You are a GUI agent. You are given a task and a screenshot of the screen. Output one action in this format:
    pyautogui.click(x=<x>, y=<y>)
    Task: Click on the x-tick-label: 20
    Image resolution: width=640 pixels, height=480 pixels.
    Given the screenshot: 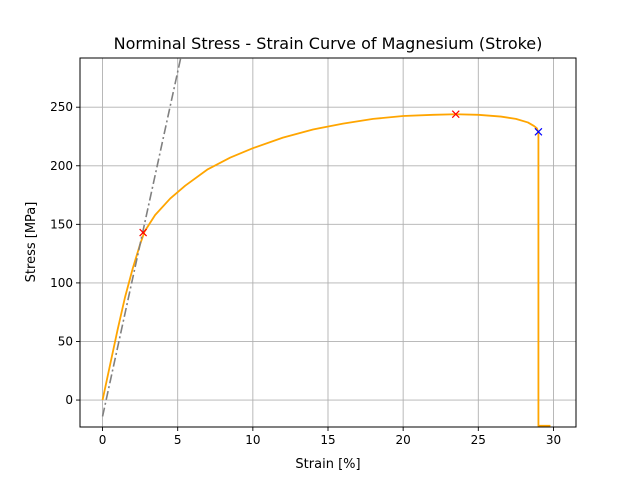 What is the action you would take?
    pyautogui.click(x=403, y=440)
    